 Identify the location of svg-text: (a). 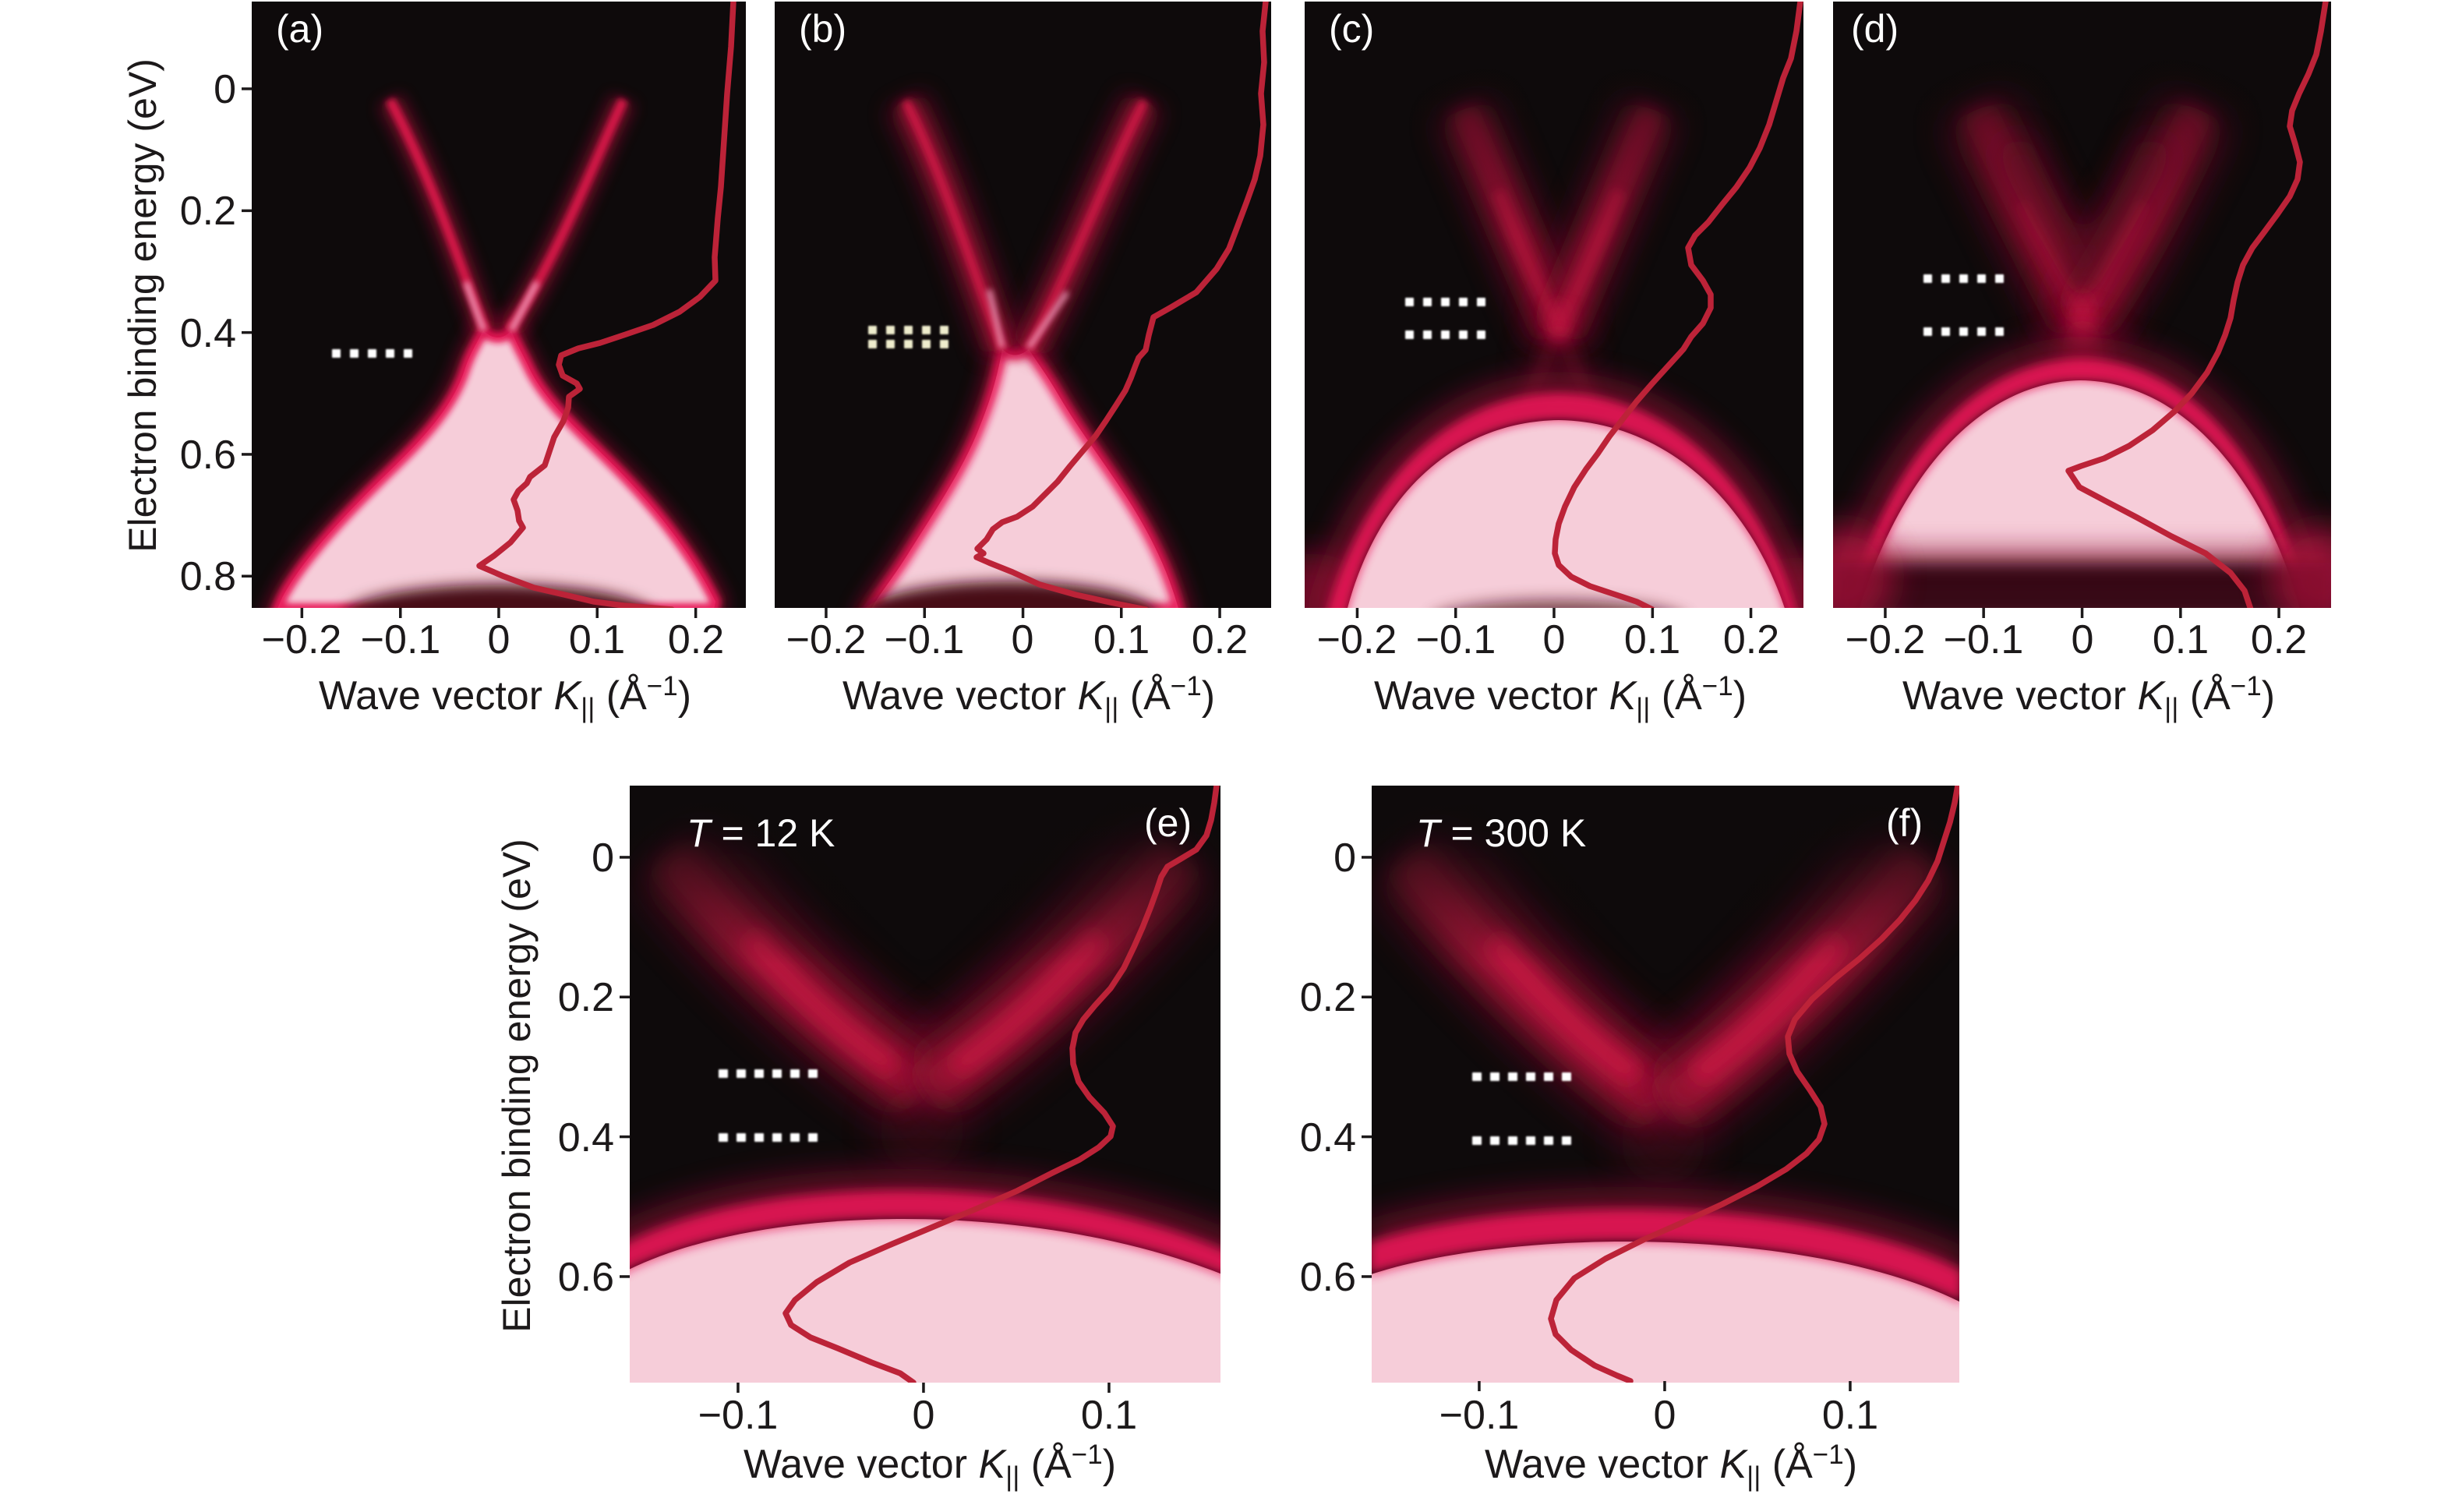
(299, 29).